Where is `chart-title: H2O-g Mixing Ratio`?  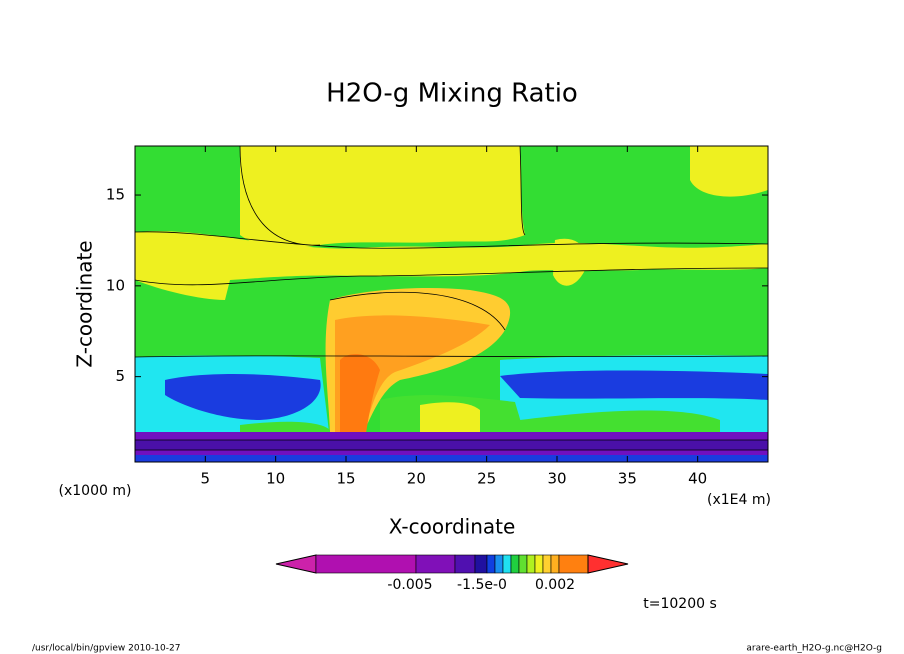
chart-title: H2O-g Mixing Ratio is located at coordinates (452, 94).